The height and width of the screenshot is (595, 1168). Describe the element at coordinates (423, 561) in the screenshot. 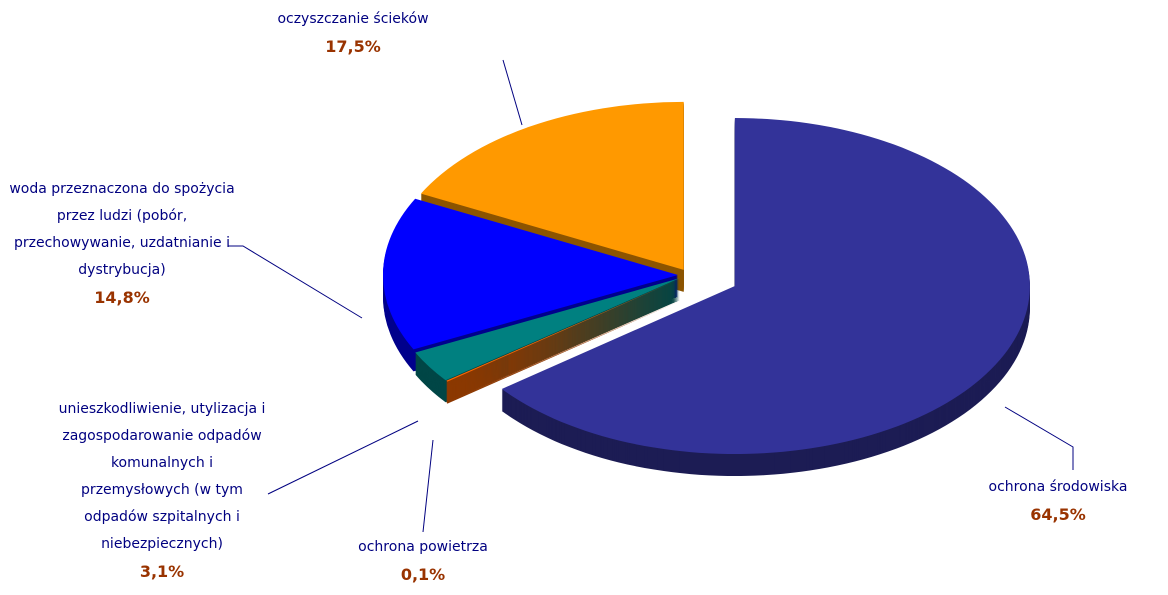

I see `slice-label: ochrona powietrza 0,1%` at that location.